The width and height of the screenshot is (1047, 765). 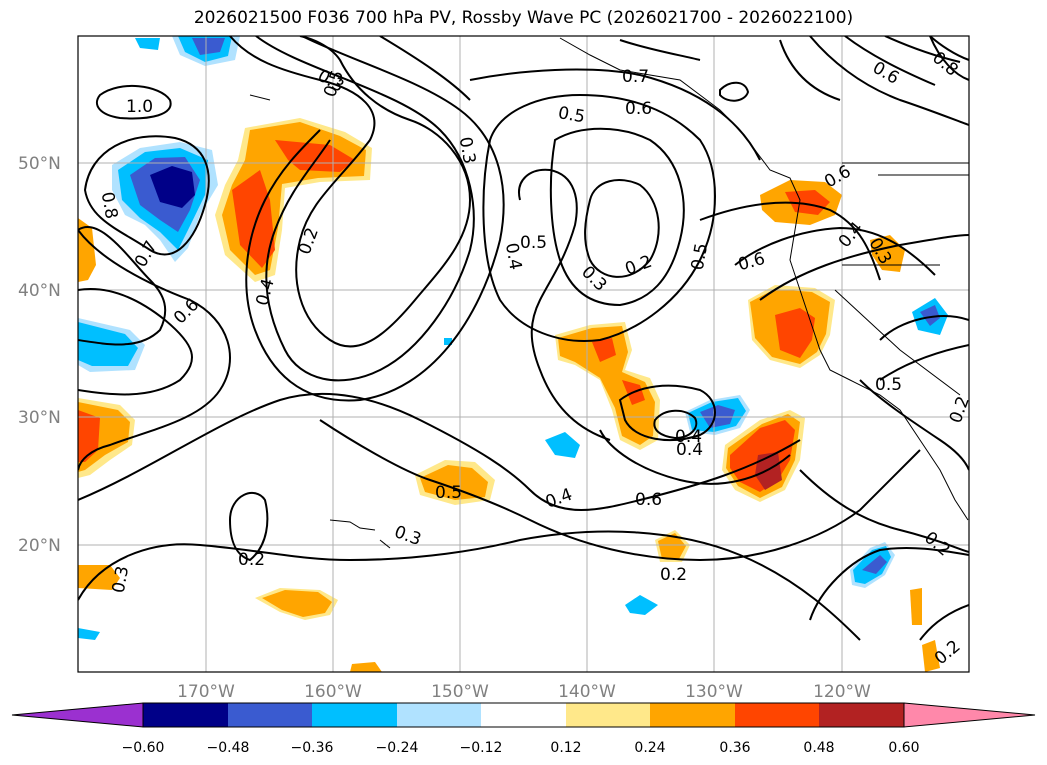 I want to click on lon-label-170w: 170°W, so click(x=206, y=692).